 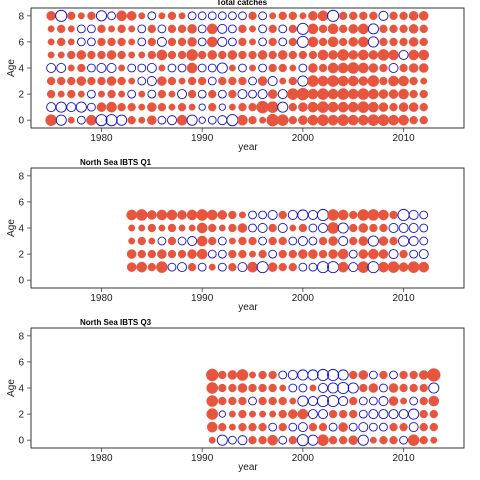 I want to click on chart-title: North Sea IBTS Q3, so click(x=116, y=322).